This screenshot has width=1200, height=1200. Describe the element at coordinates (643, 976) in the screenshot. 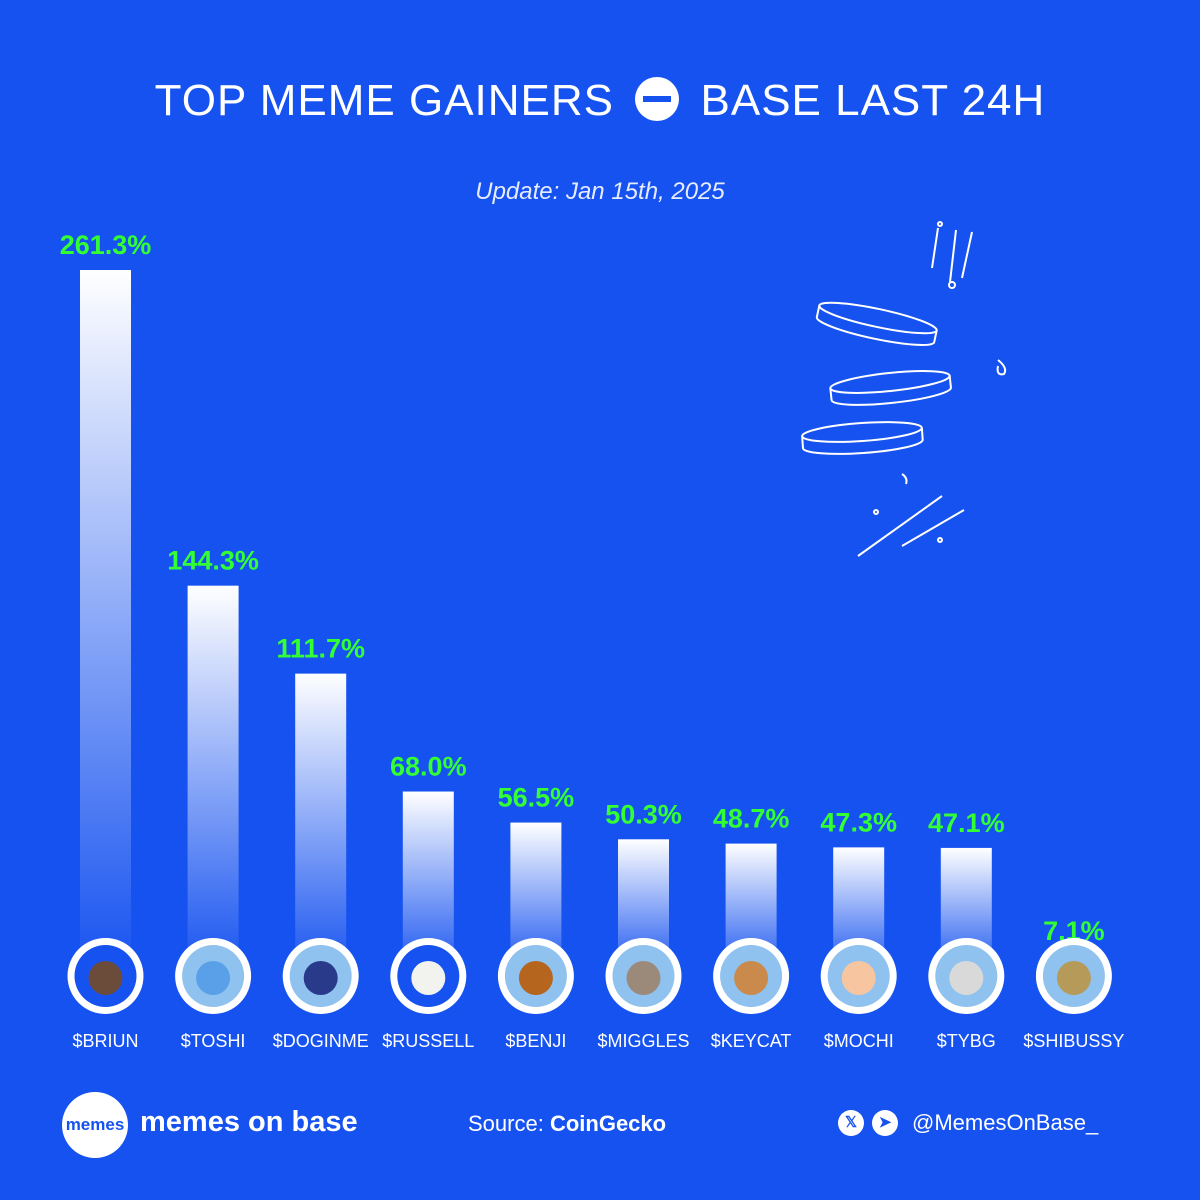

I see `avatar-cat-icon` at that location.